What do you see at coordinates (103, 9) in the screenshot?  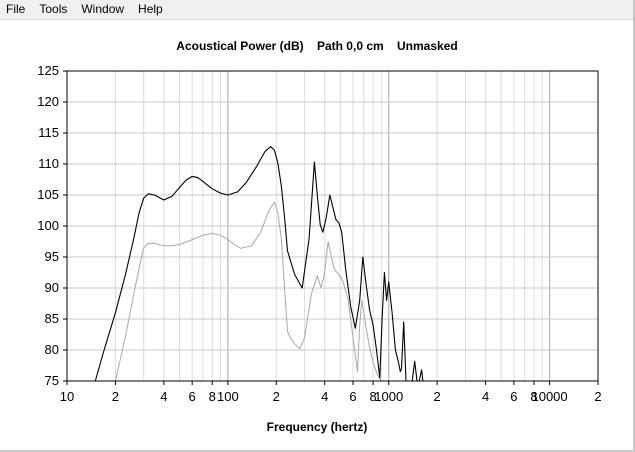 I see `menu-window: Window` at bounding box center [103, 9].